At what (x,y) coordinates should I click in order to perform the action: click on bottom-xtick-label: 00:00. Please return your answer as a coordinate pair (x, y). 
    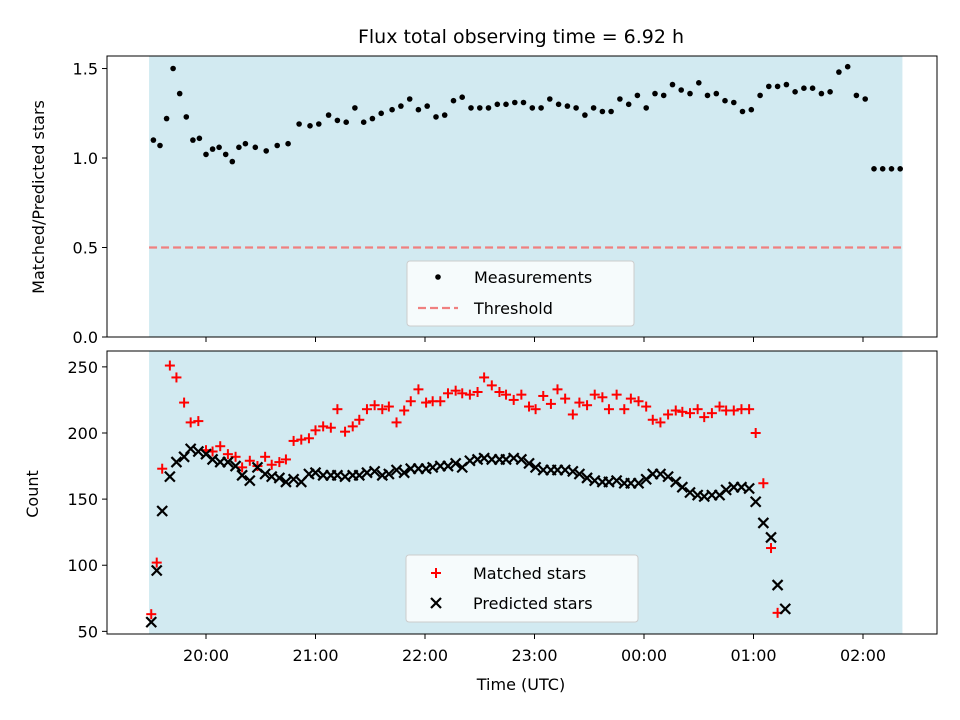
    Looking at the image, I should click on (644, 655).